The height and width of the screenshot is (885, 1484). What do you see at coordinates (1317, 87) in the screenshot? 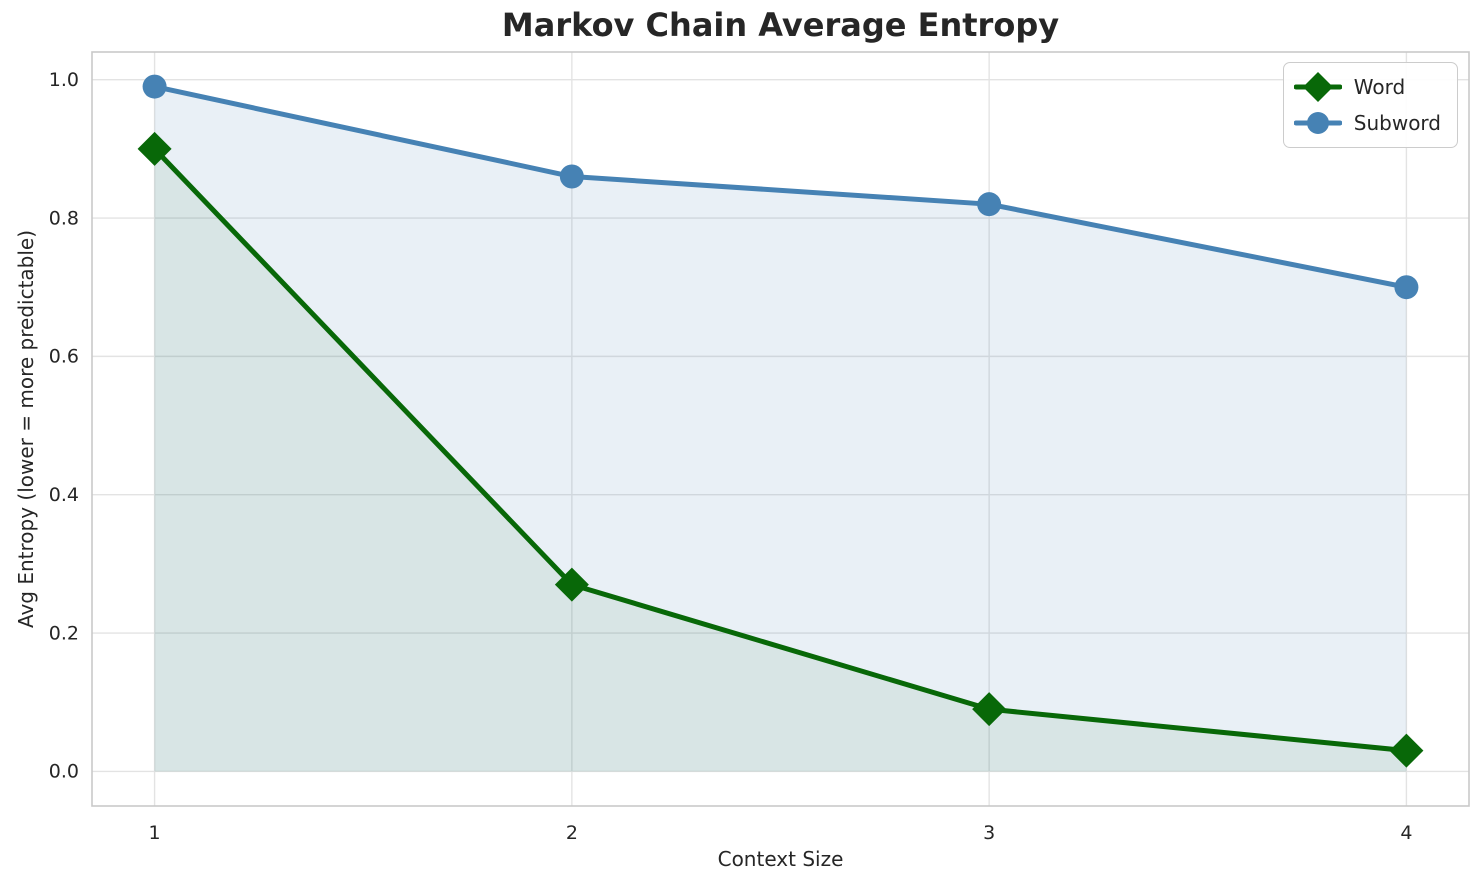
I see `legend-diamond-marker-icon` at bounding box center [1317, 87].